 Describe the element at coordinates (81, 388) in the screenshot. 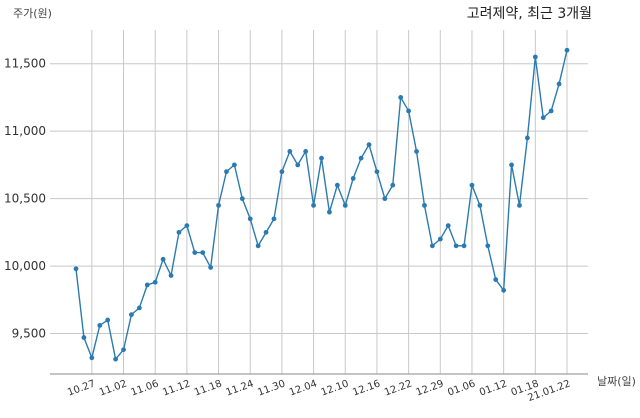

I see `x-tick-label: 10.27` at that location.